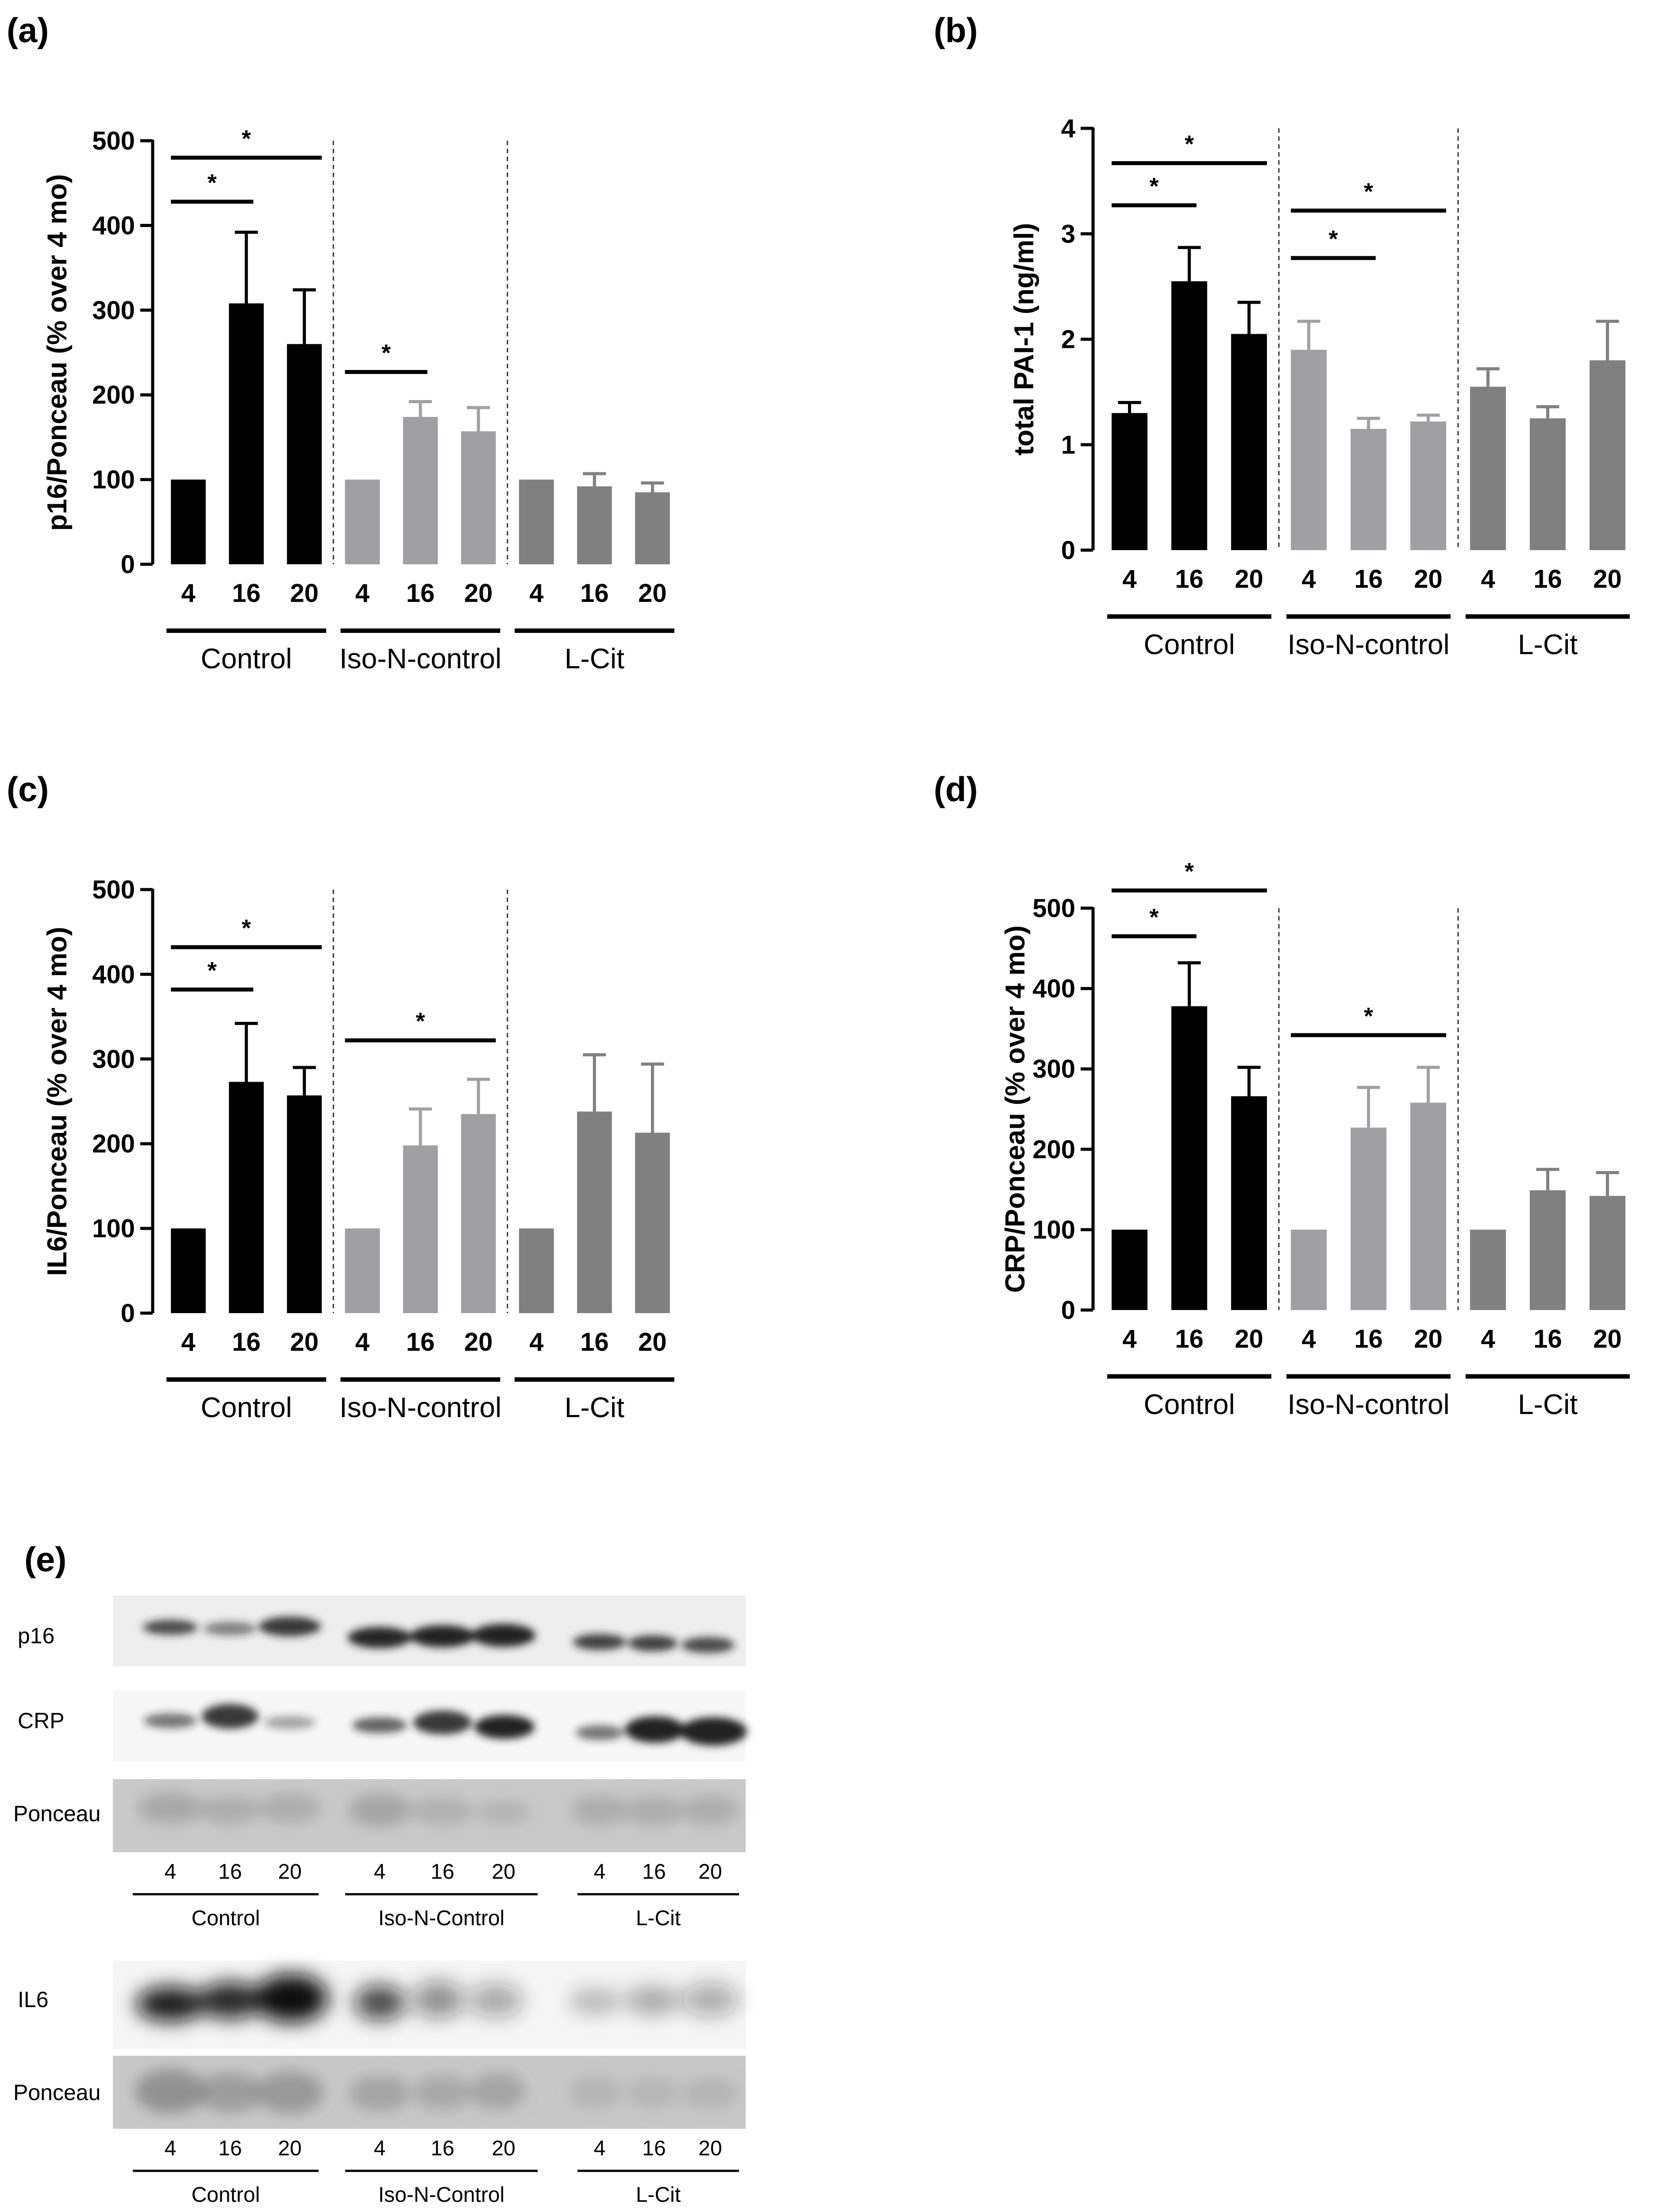 The width and height of the screenshot is (1663, 2212). Describe the element at coordinates (1024, 339) in the screenshot. I see `y-axis-title: total PAI-1 (ng/ml)` at that location.